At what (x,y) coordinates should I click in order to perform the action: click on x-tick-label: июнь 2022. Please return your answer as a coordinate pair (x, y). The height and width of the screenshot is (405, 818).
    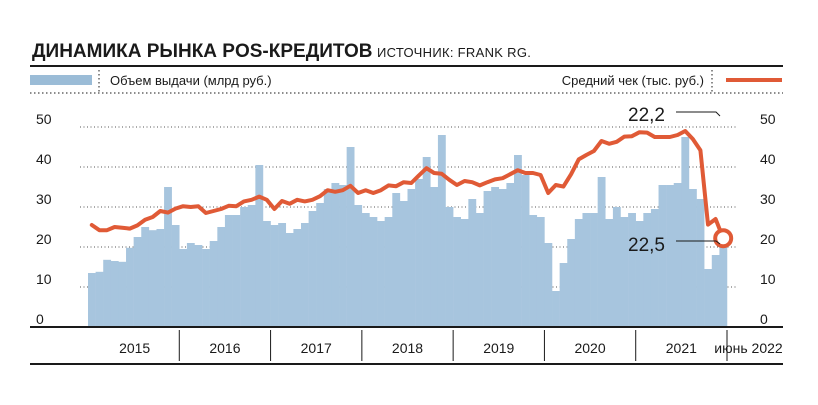
    Looking at the image, I should click on (748, 348).